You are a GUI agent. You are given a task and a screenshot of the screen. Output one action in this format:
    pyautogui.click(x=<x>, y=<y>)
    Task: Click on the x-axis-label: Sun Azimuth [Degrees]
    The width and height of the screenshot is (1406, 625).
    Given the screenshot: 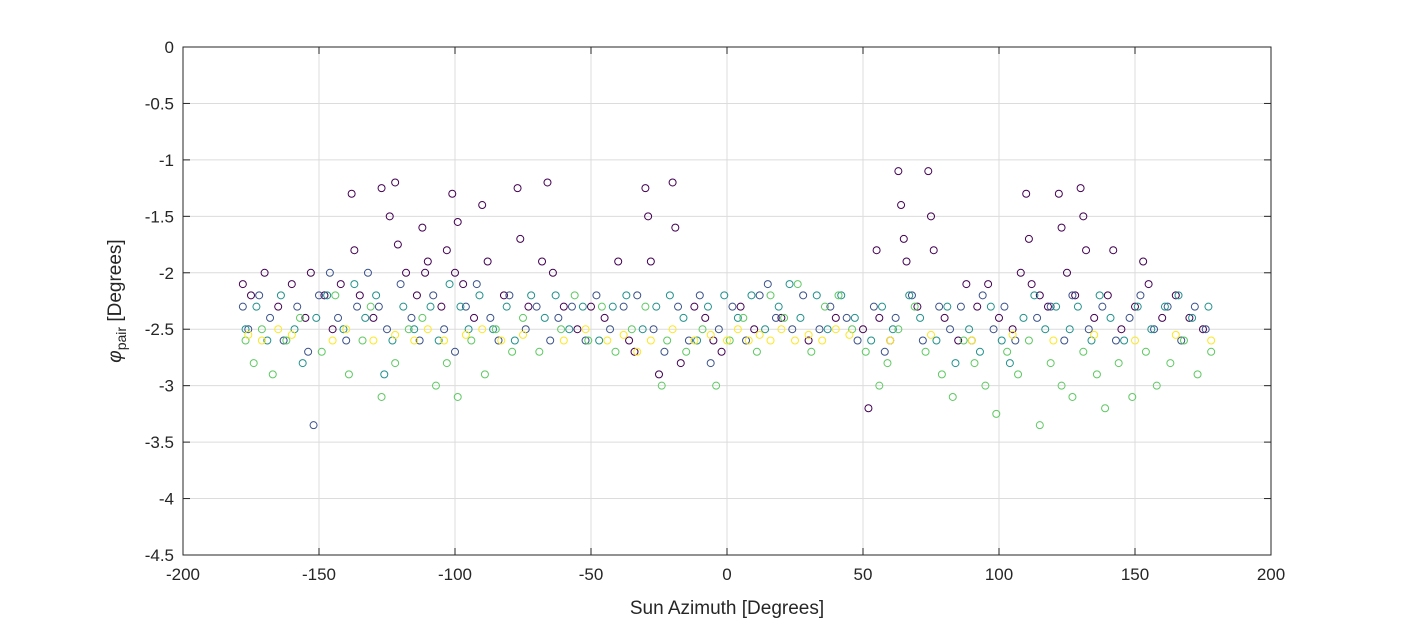 What is the action you would take?
    pyautogui.click(x=727, y=608)
    